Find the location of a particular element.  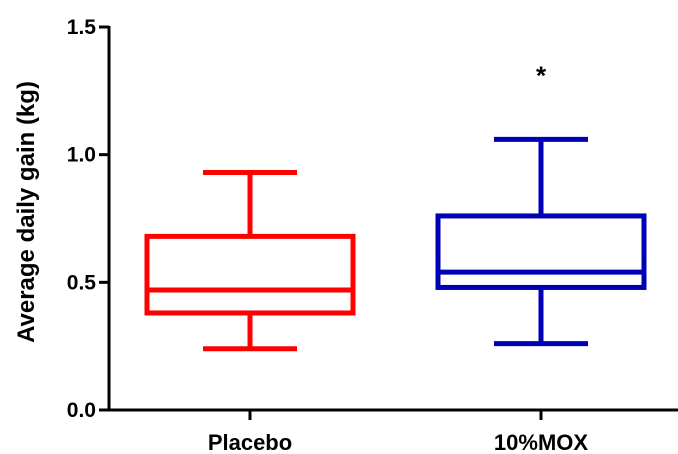

annotations: * is located at coordinates (541, 75).